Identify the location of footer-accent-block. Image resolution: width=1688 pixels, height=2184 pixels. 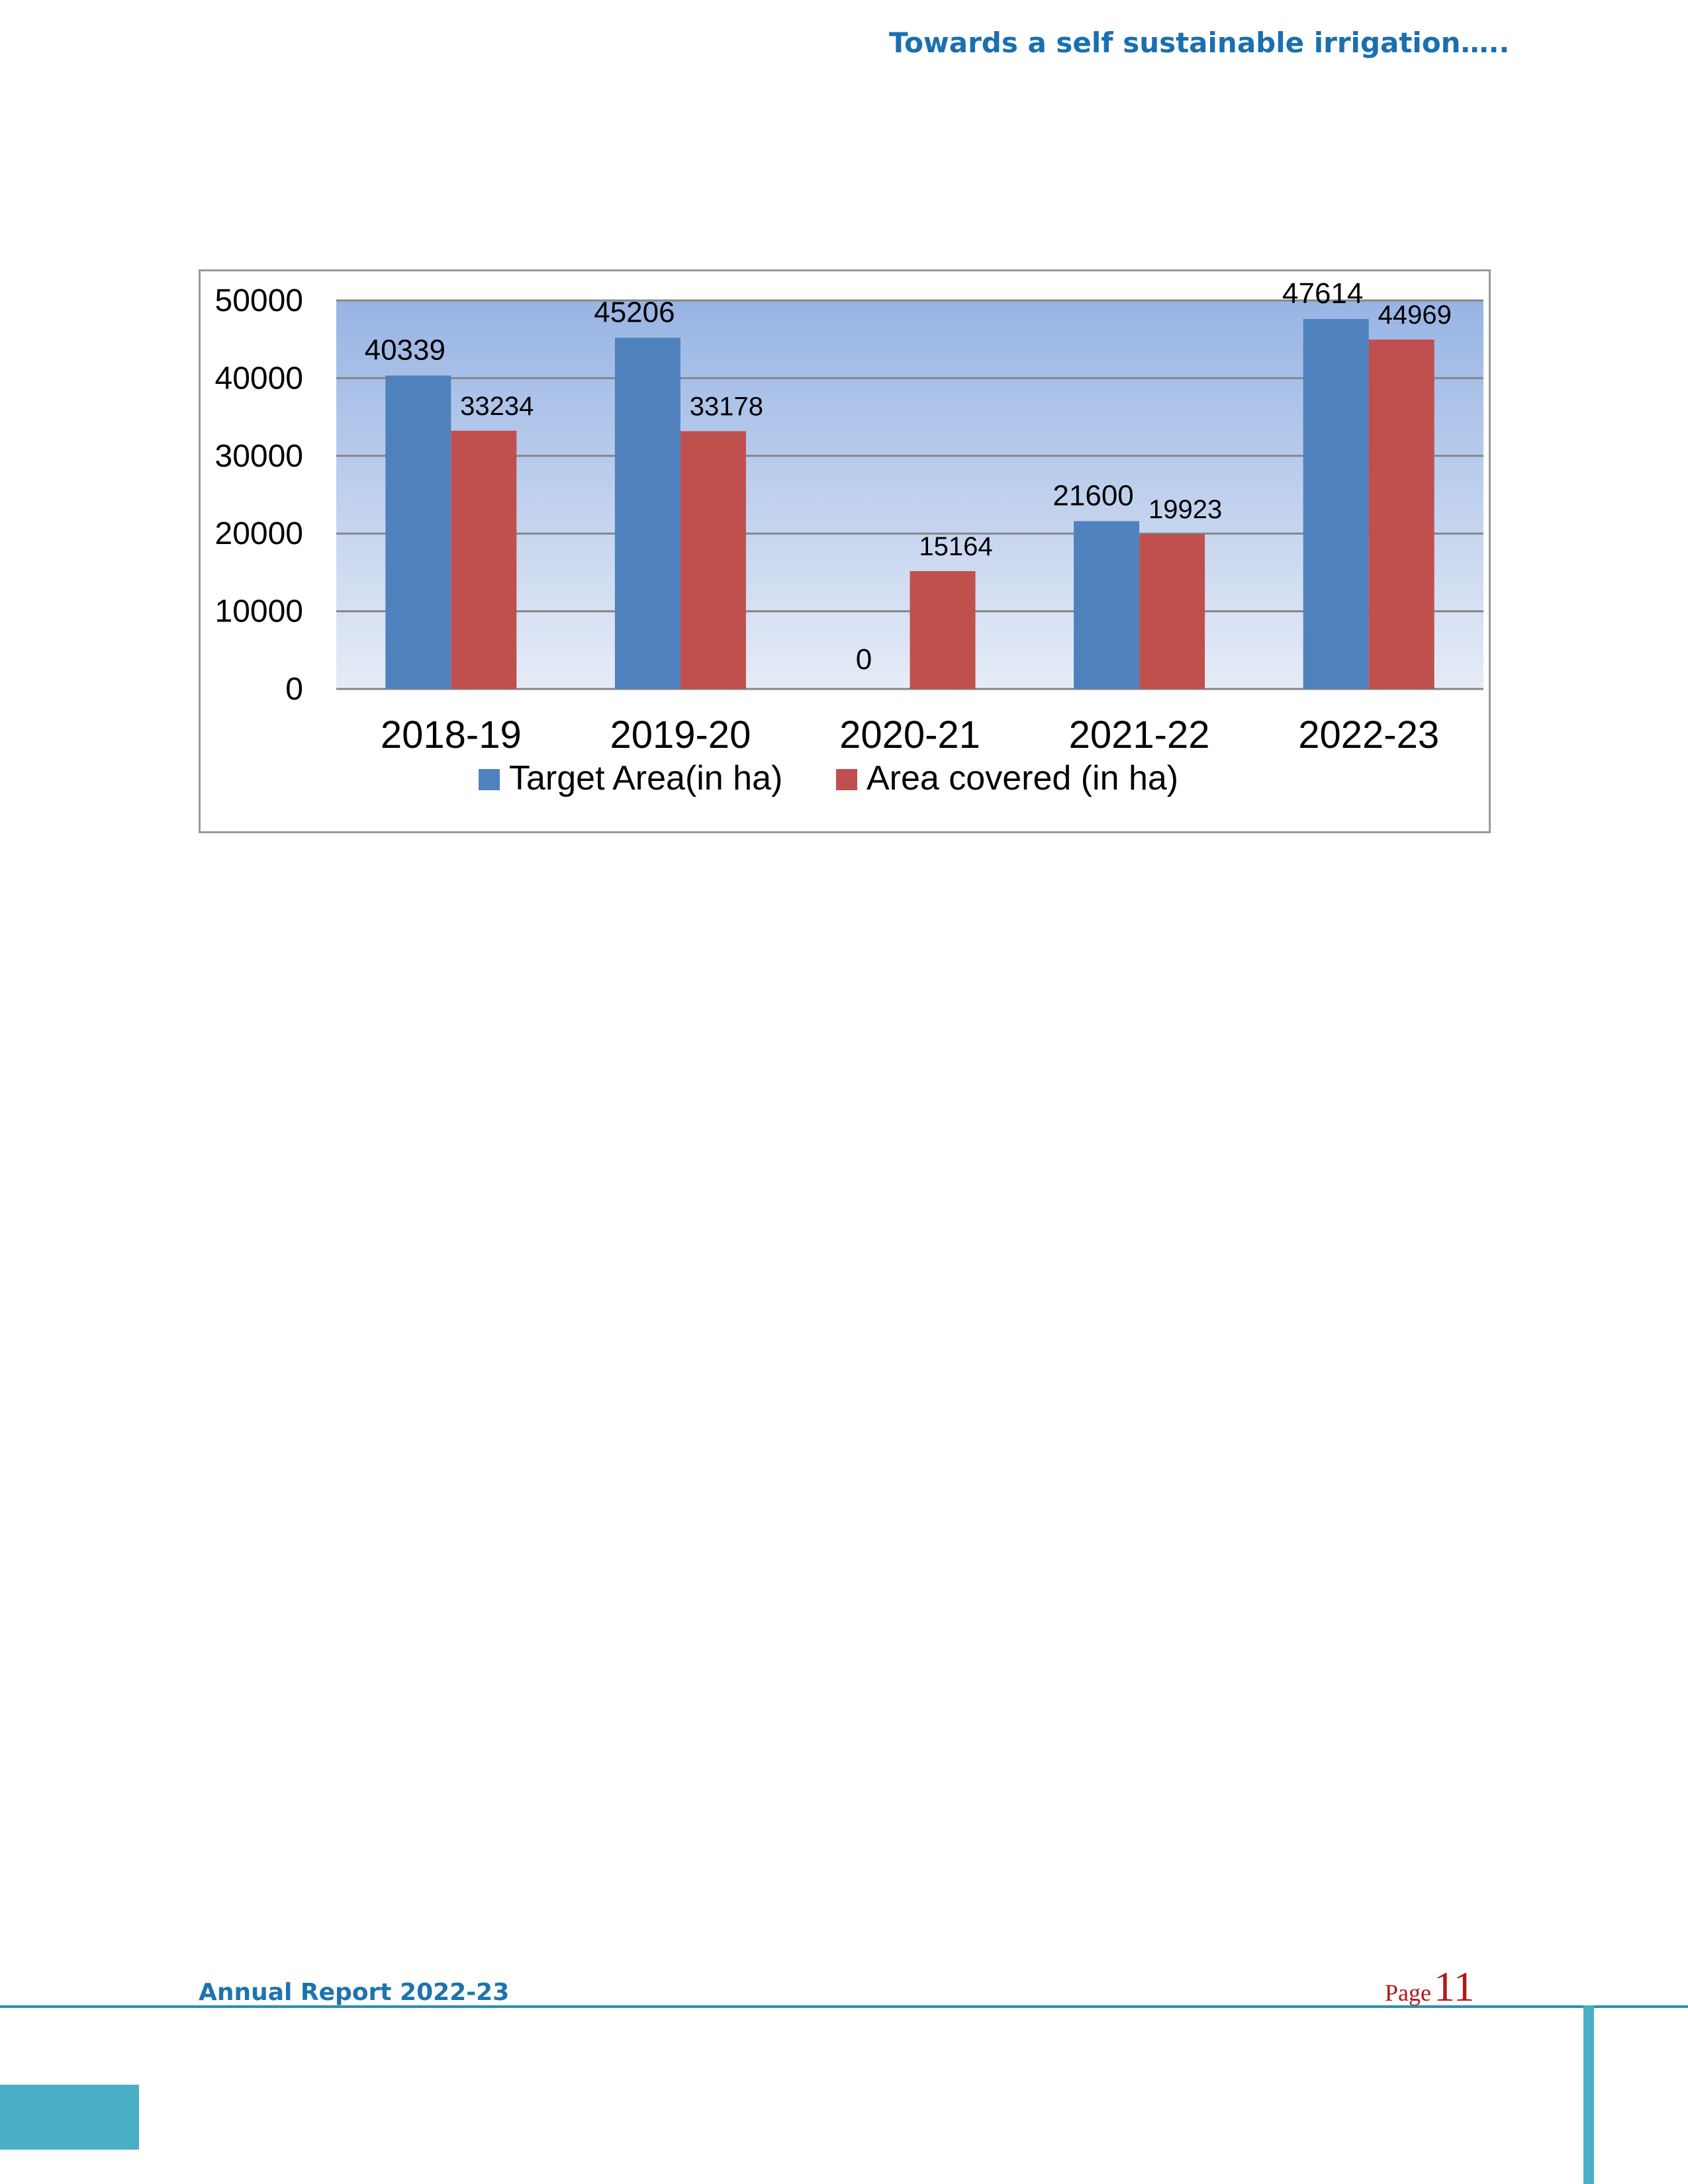
(69, 2117).